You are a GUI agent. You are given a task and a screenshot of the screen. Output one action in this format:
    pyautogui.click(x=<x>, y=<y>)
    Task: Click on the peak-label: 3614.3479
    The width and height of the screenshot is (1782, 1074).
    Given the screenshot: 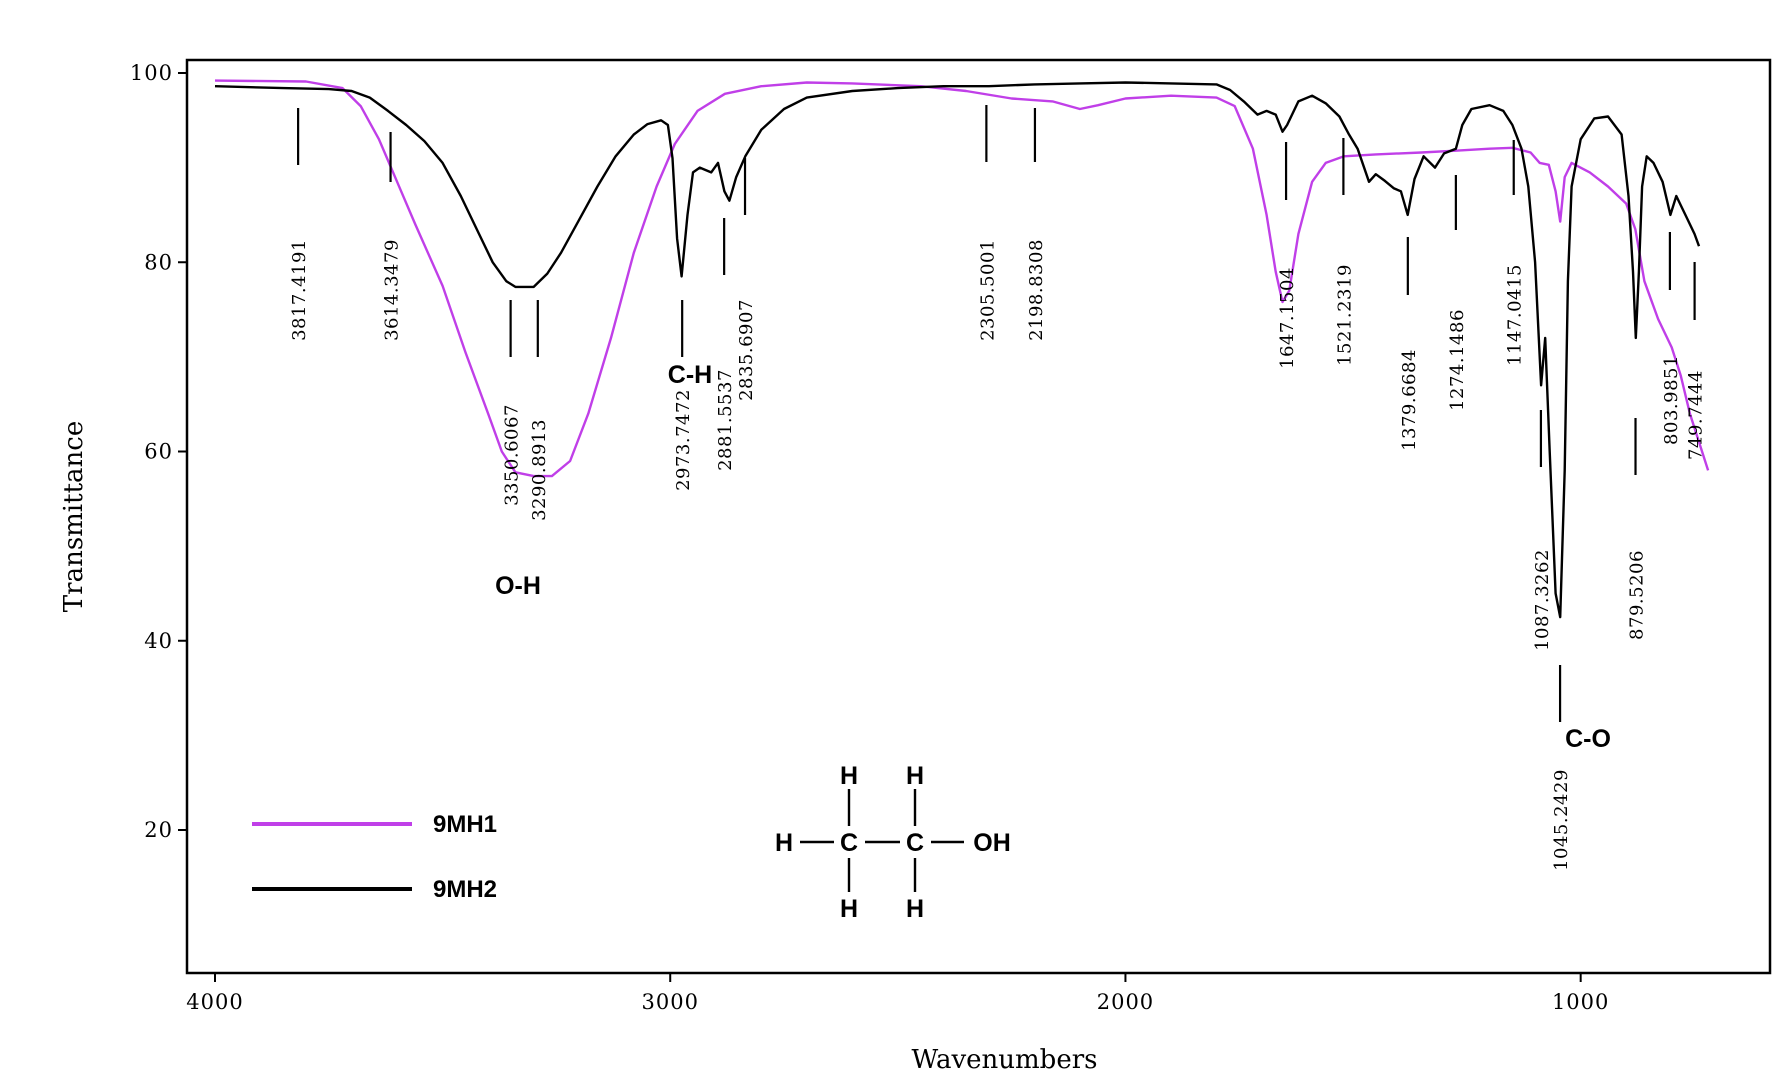 What is the action you would take?
    pyautogui.click(x=392, y=290)
    